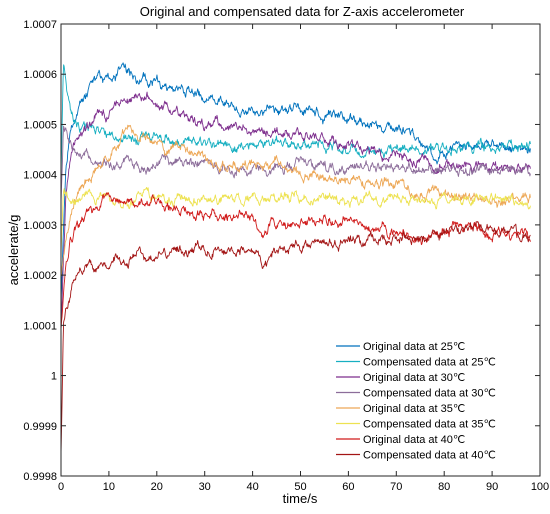 This screenshot has height=514, width=550. I want to click on legend-label: Compensated data at 35℃, so click(429, 425).